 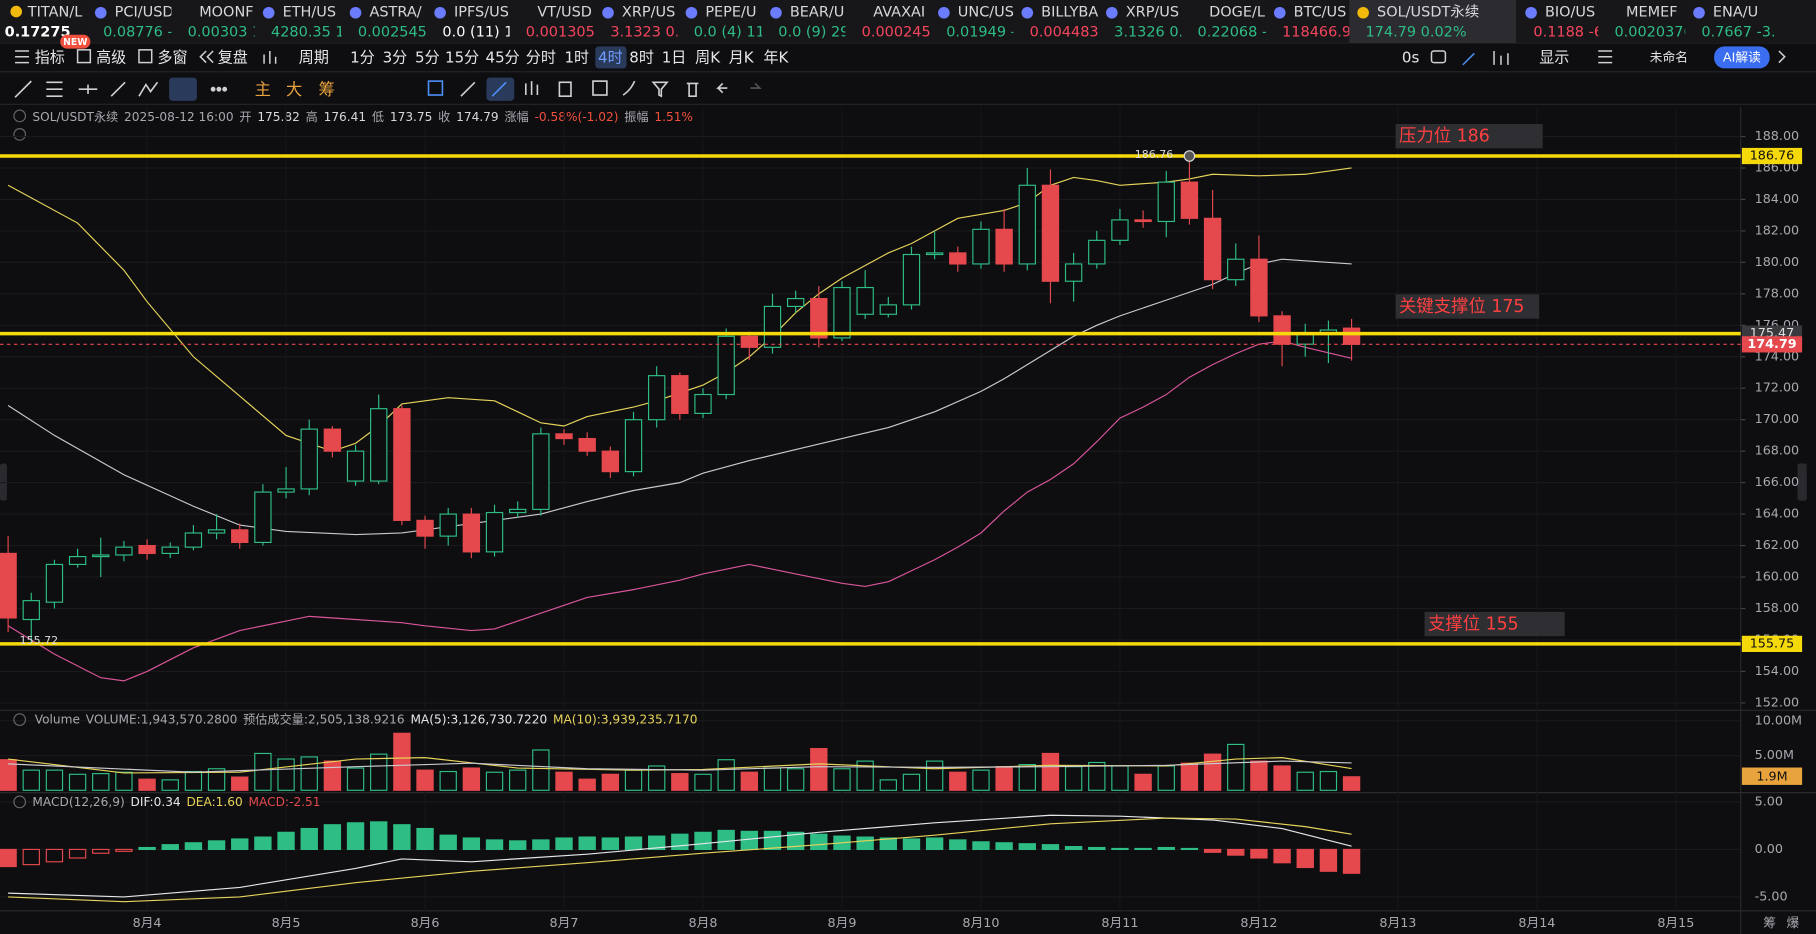 What do you see at coordinates (1554, 57) in the screenshot?
I see `toolbar-right-item: 显示` at bounding box center [1554, 57].